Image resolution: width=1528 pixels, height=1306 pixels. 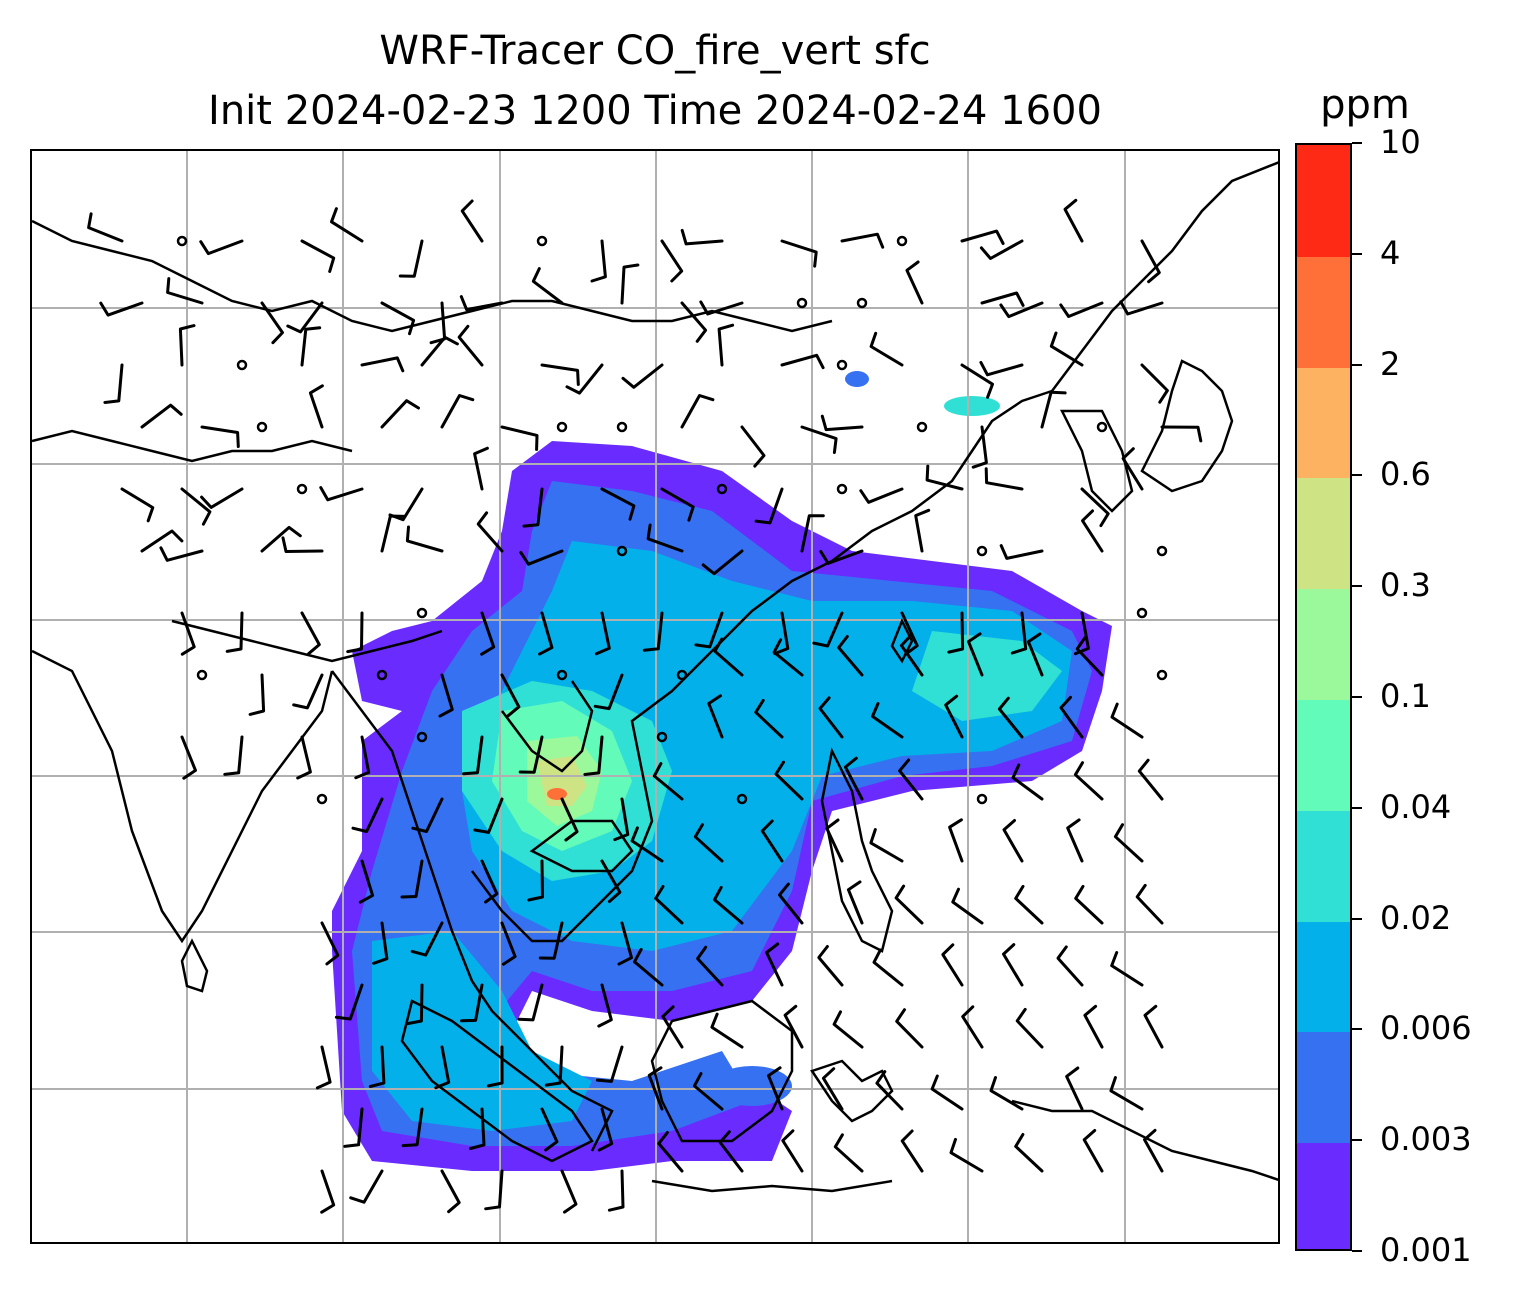 What do you see at coordinates (1405, 585) in the screenshot?
I see `colorbar-tick-label: 0.3` at bounding box center [1405, 585].